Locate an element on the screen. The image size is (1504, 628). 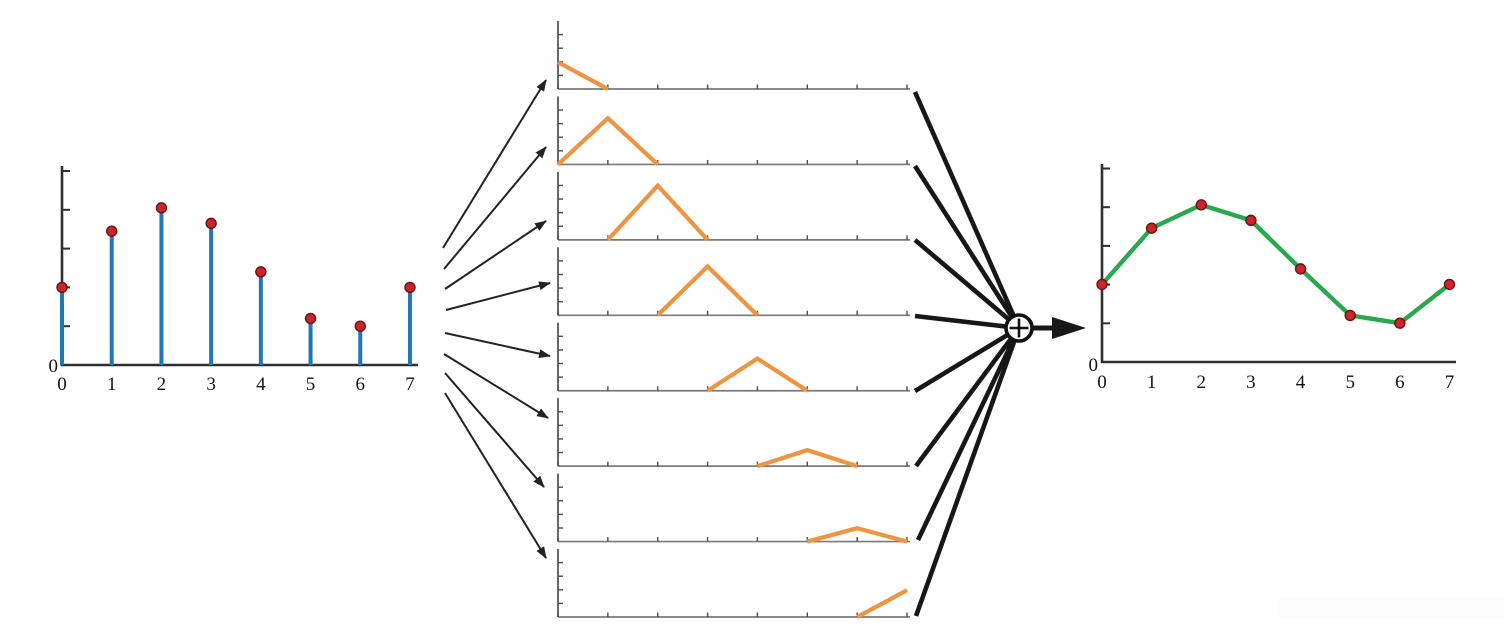
output-plot-x-tick-label: 6 is located at coordinates (1400, 382).